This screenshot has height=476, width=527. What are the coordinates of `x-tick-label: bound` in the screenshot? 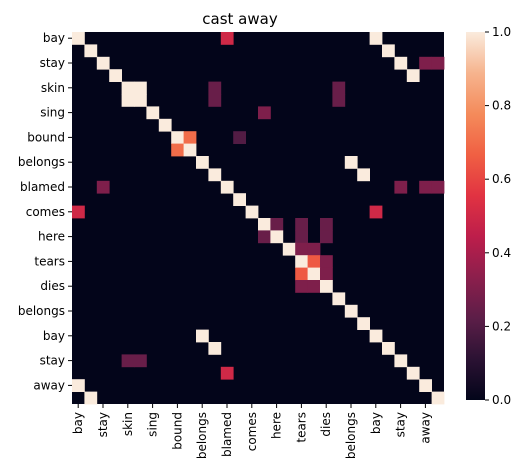 It's located at (177, 431).